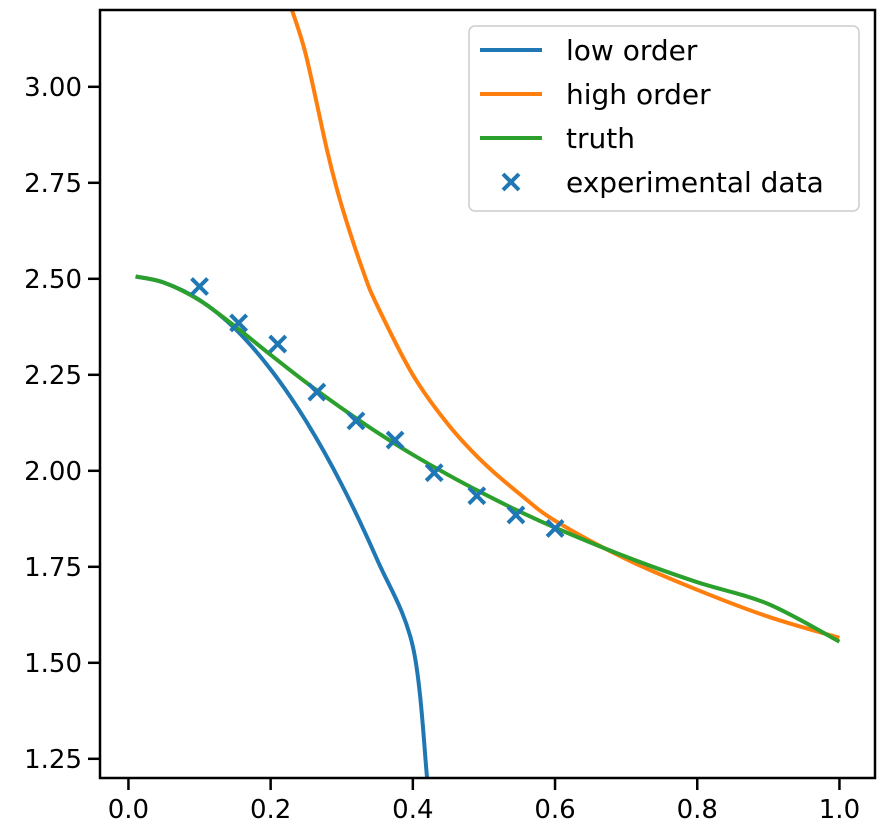 This screenshot has height=840, width=884. Describe the element at coordinates (53, 280) in the screenshot. I see `y-tick-label: 2.50` at that location.